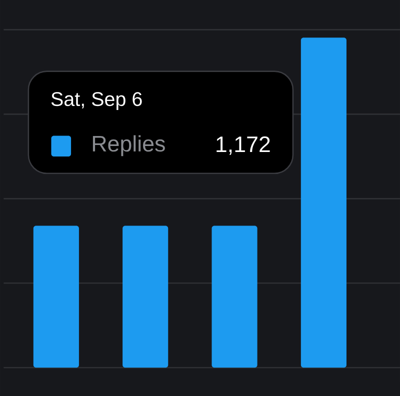 This screenshot has width=400, height=396. What do you see at coordinates (243, 145) in the screenshot?
I see `annotation: 1,172` at bounding box center [243, 145].